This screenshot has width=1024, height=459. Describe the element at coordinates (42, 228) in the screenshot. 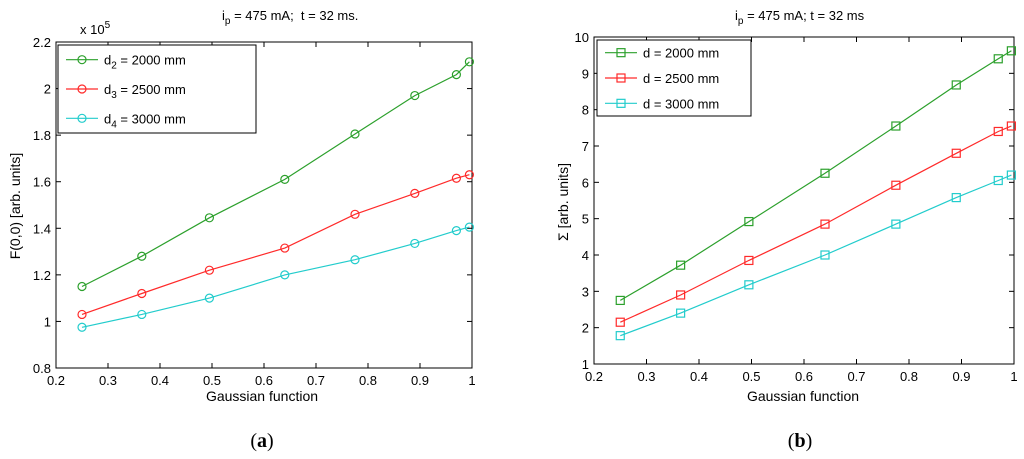

I see `panel-a-ytick-label: 1.4` at that location.